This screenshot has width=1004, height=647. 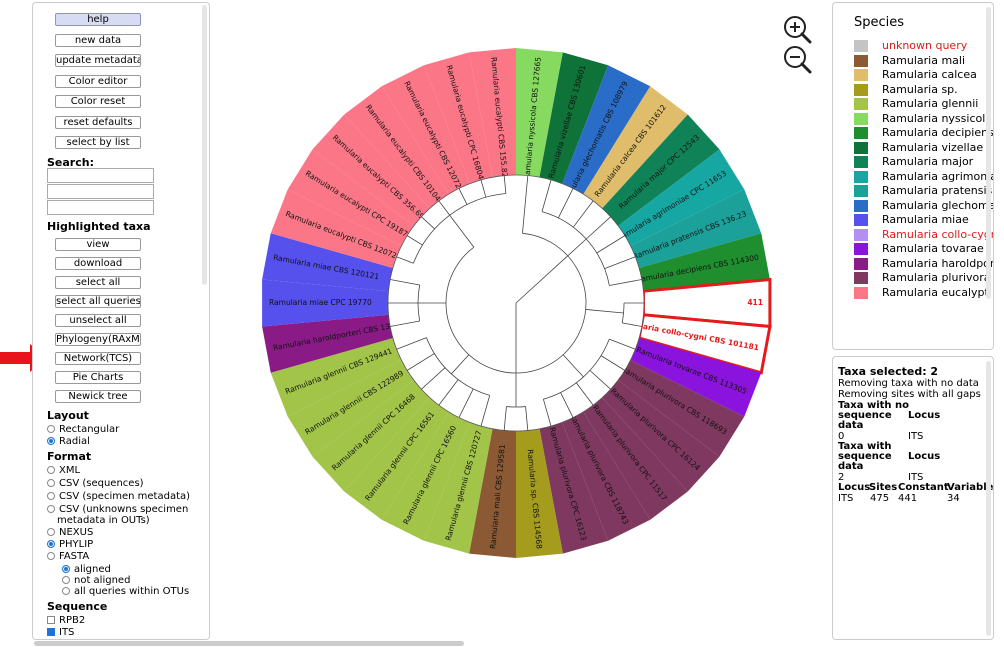 What do you see at coordinates (797, 59) in the screenshot?
I see `zoom-out-icon` at bounding box center [797, 59].